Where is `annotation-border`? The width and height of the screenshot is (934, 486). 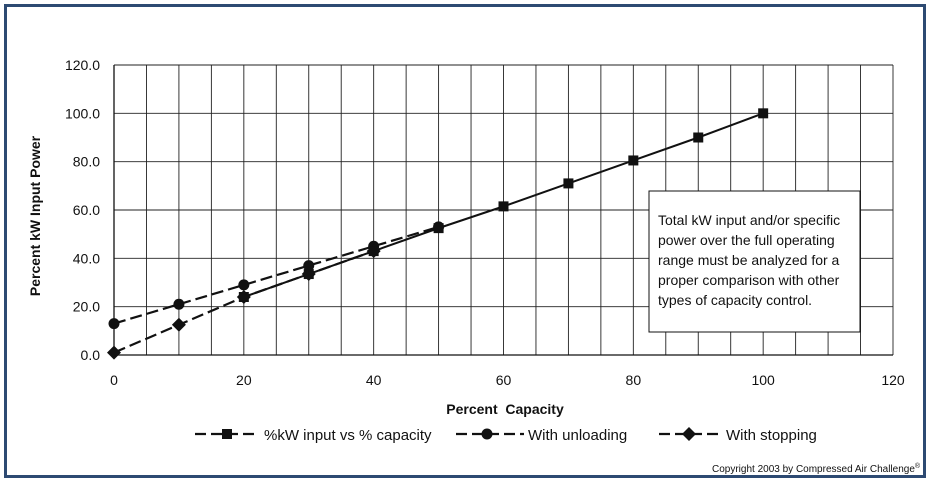 annotation-border is located at coordinates (754, 261).